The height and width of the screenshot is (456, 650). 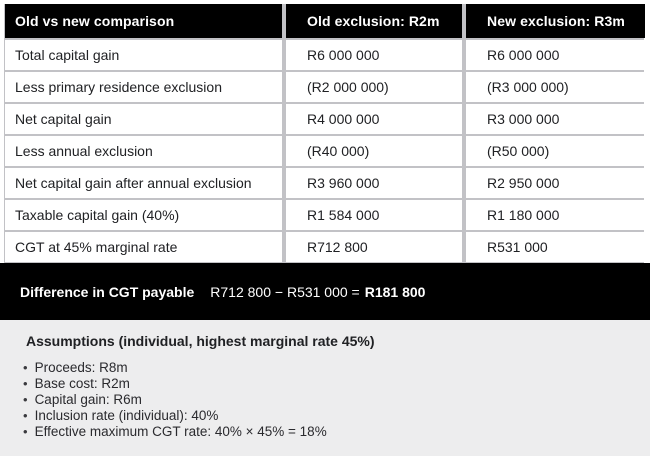 I want to click on new-value-total-capital-gain: R6 000 000, so click(x=555, y=55).